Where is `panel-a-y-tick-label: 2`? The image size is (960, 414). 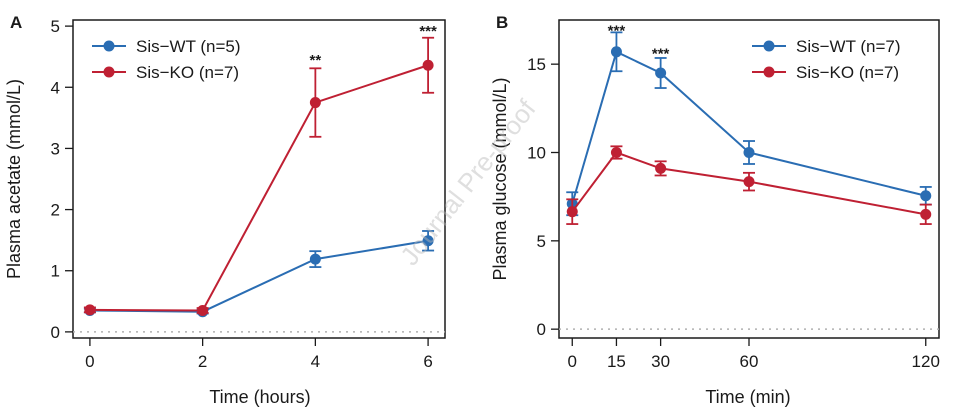
panel-a-y-tick-label: 2 is located at coordinates (55, 210).